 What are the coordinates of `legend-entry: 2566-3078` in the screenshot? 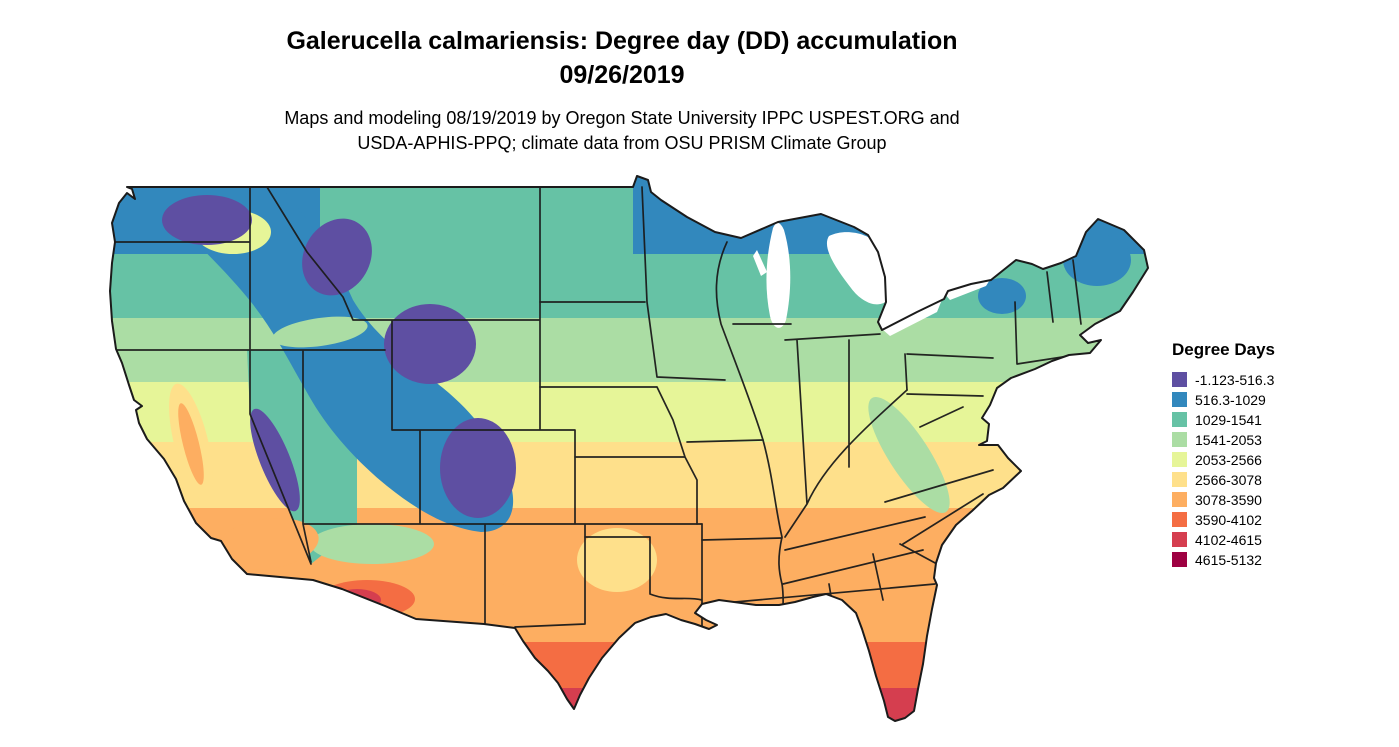 It's located at (1277, 479).